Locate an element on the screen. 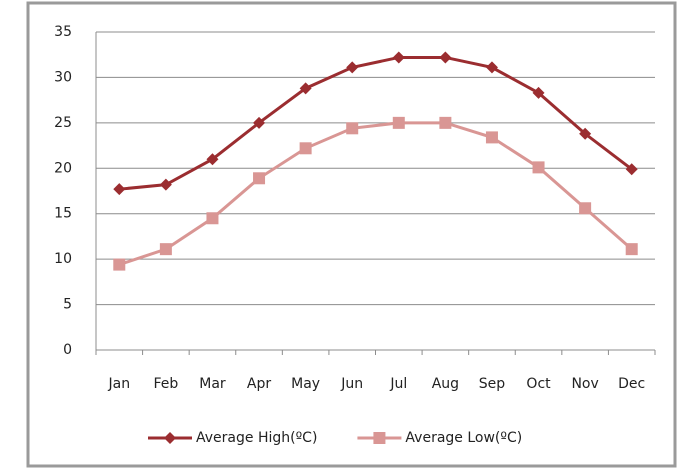  x-tick-label: Jun is located at coordinates (351, 384).